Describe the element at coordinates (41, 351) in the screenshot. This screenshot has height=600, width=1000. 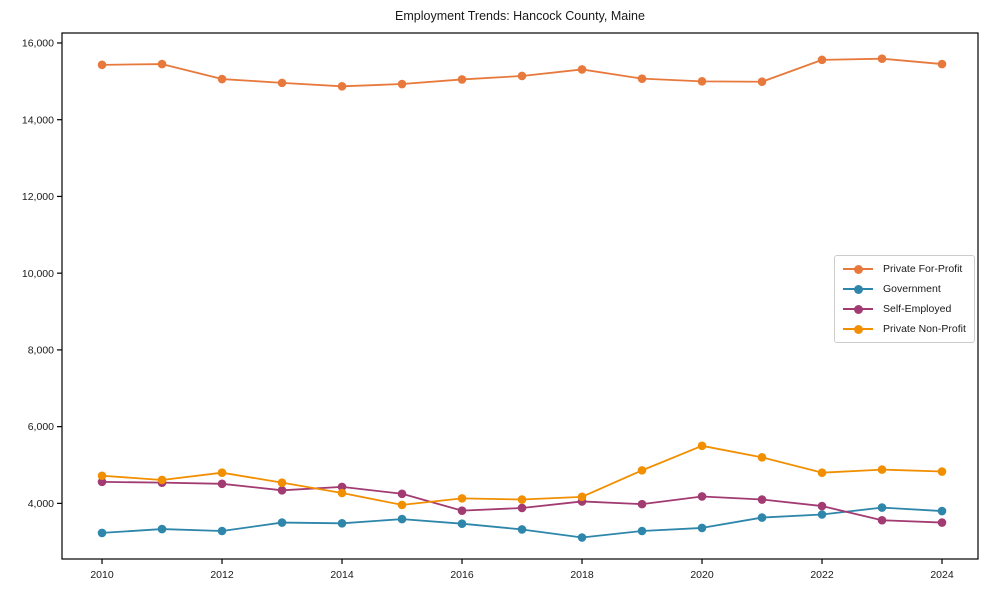
I see `y-tick-label: 8,000` at that location.